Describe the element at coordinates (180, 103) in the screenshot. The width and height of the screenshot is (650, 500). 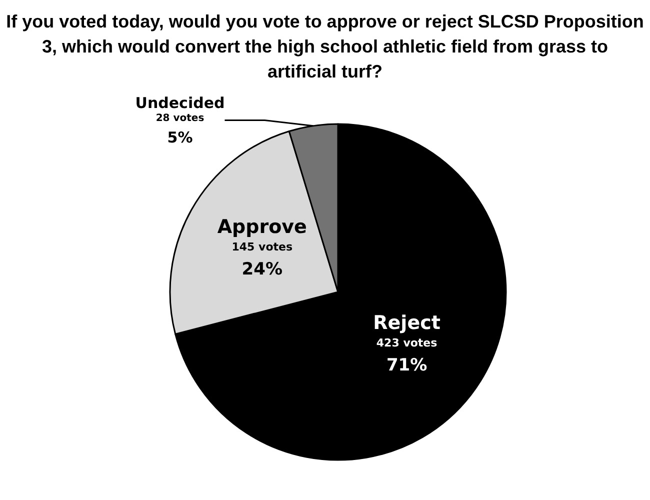
I see `slice-label: Undecided` at that location.